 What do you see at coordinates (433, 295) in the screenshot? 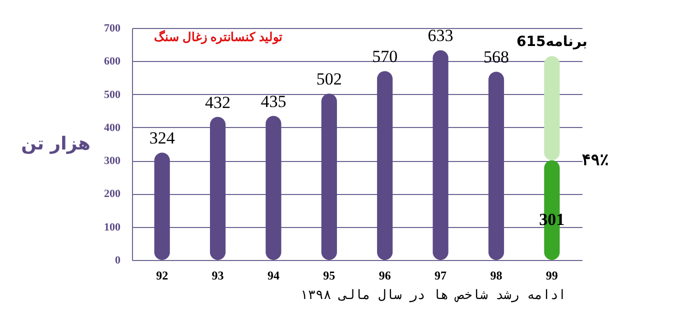
I see `text: ادامه رشد شاخص ها در سال مالی ۱۳۹۸` at bounding box center [433, 295].